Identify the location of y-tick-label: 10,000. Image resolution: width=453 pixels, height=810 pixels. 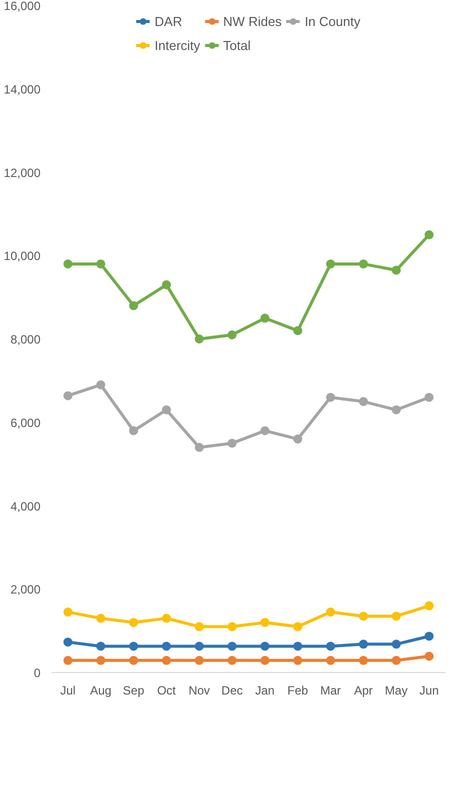
(22, 256).